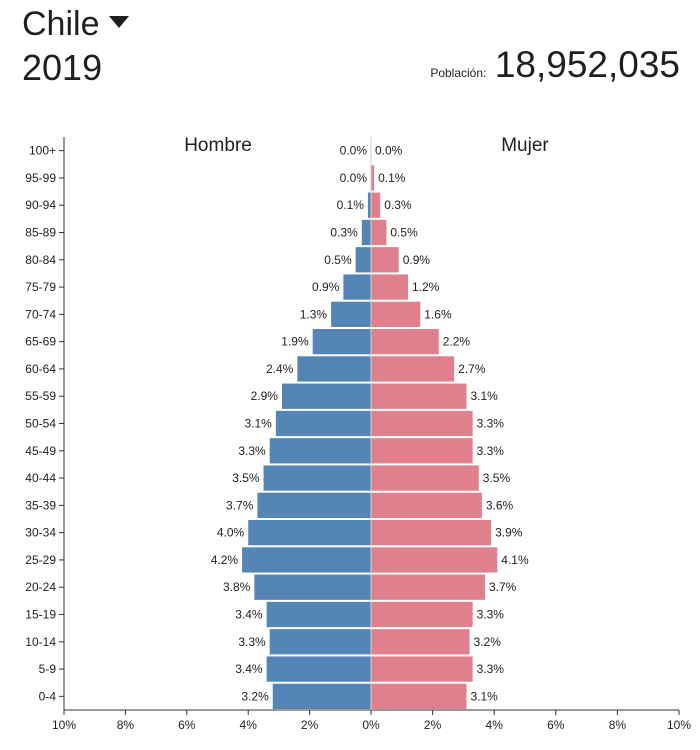 This screenshot has height=750, width=700. Describe the element at coordinates (40, 505) in the screenshot. I see `y-tick-label: 35-39` at that location.